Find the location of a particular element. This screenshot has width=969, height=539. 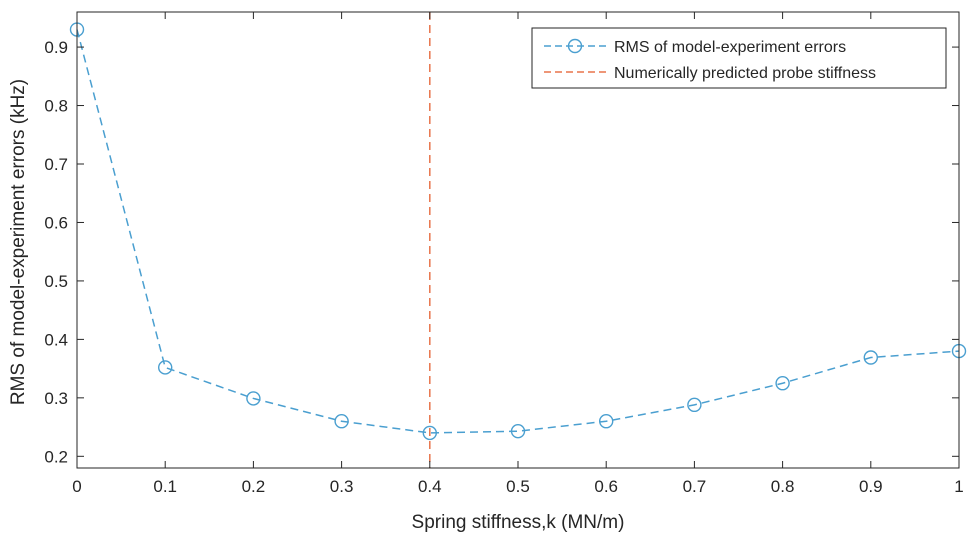

x-axis-title: Spring stiffness,k (MN/m) is located at coordinates (518, 522).